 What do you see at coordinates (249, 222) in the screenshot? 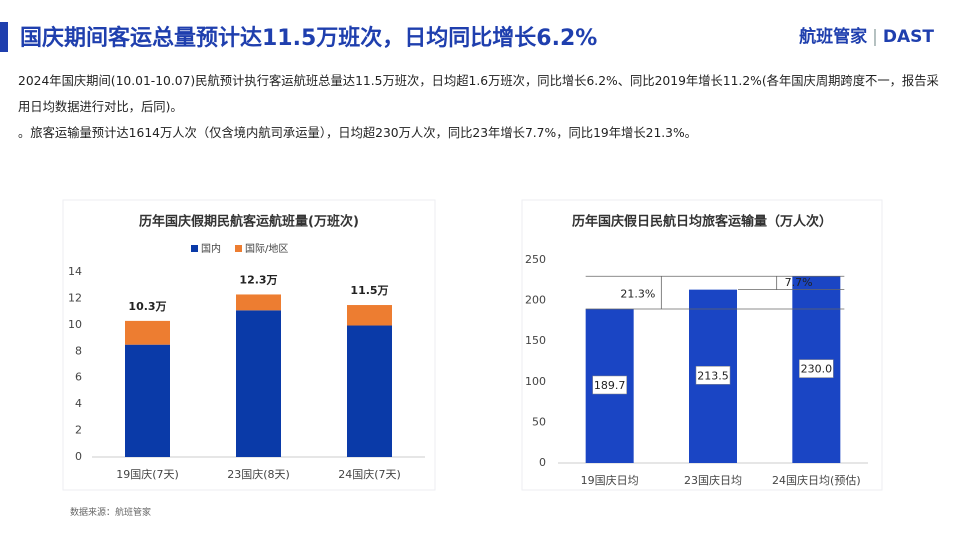
I see `chart-title: 历年国庆假期民航客运航班量(万班次)` at bounding box center [249, 222].